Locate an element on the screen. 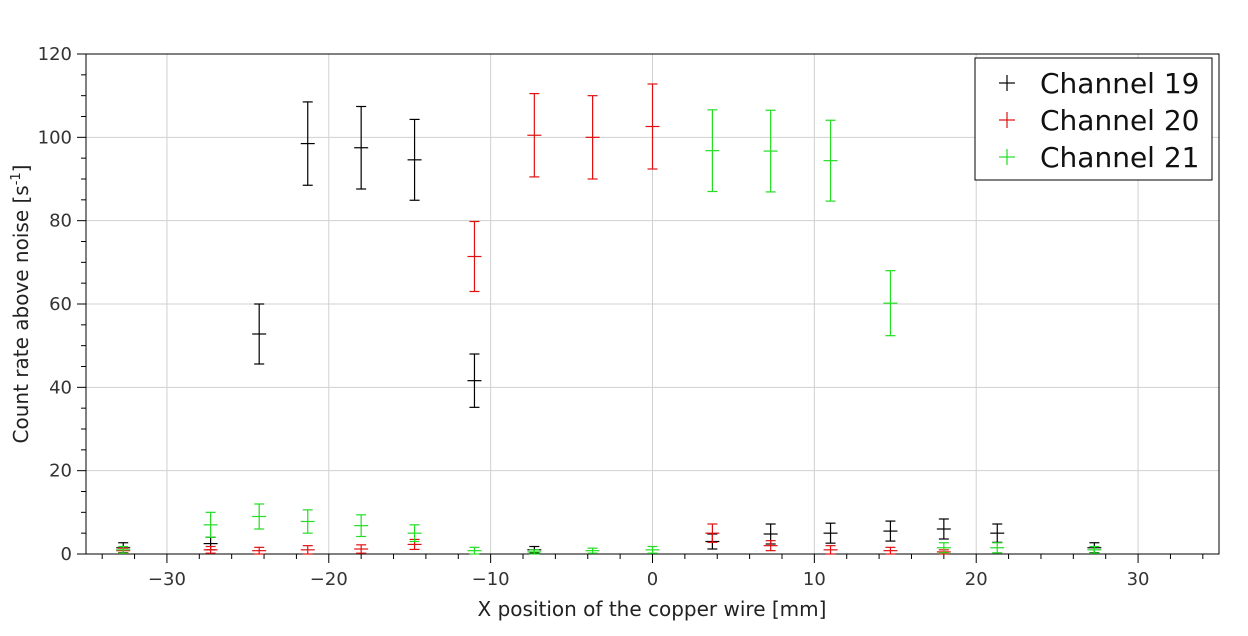  legend-label: Channel 20 is located at coordinates (1119, 120).